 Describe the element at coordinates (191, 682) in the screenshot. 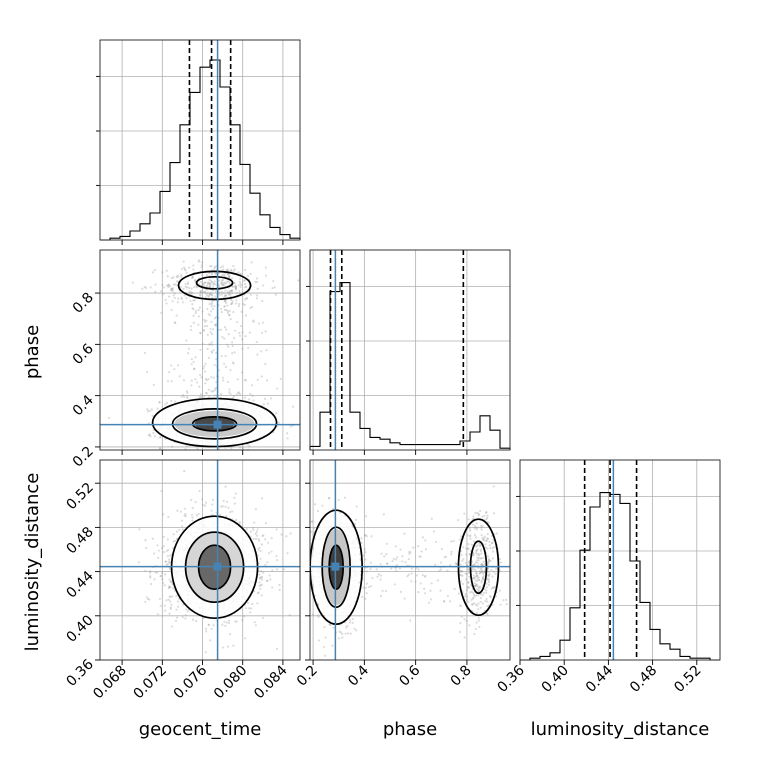

I see `xtick-label-geocent_time: 0.076` at that location.